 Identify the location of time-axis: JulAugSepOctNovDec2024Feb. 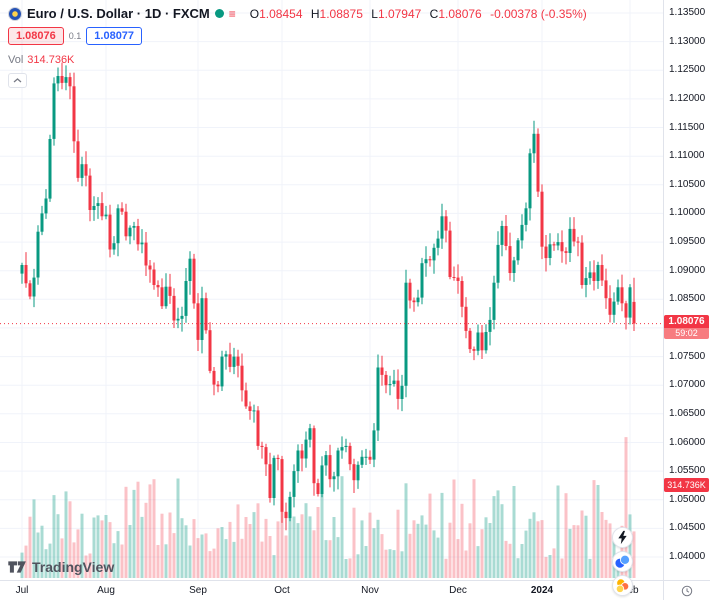
(331, 590).